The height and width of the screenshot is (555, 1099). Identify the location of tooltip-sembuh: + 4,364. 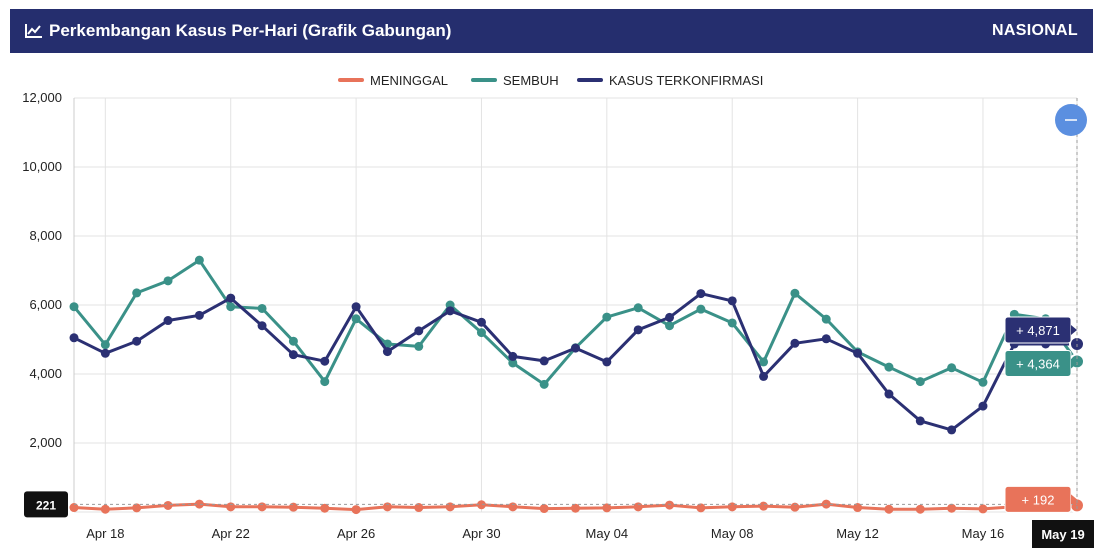
(1040, 363).